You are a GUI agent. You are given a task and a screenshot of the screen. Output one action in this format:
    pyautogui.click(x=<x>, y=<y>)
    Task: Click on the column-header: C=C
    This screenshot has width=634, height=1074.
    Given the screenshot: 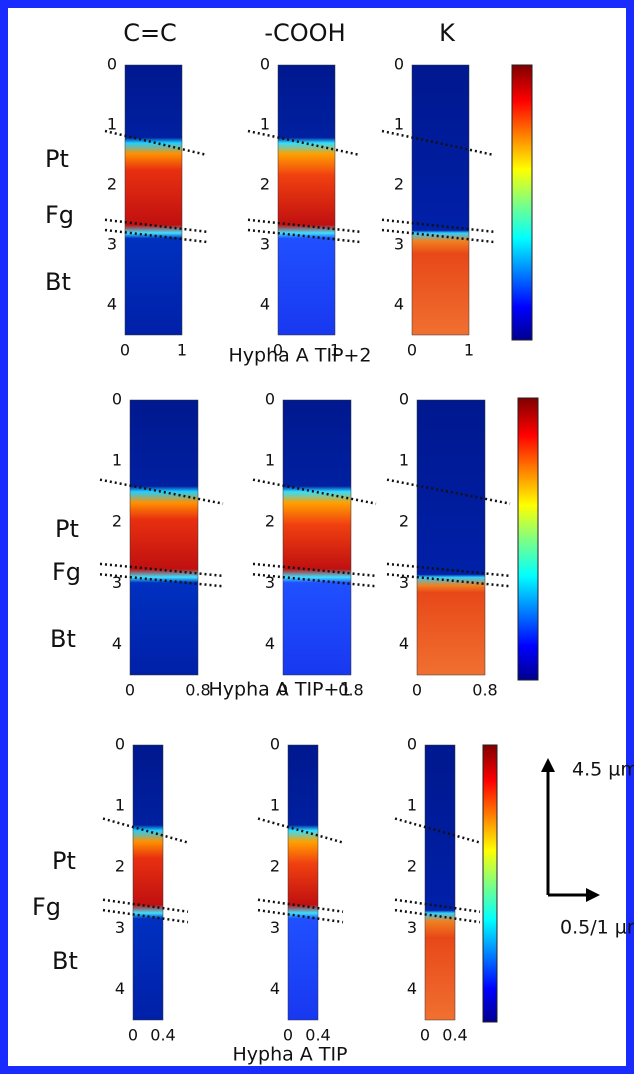 What is the action you would take?
    pyautogui.click(x=150, y=33)
    